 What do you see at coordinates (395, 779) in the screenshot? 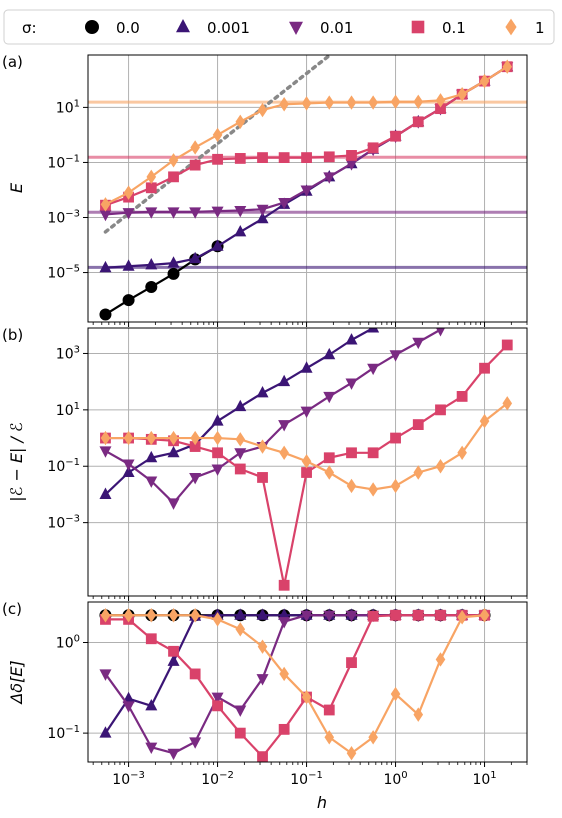
I see `x-tick-label: 10⁰` at bounding box center [395, 779].